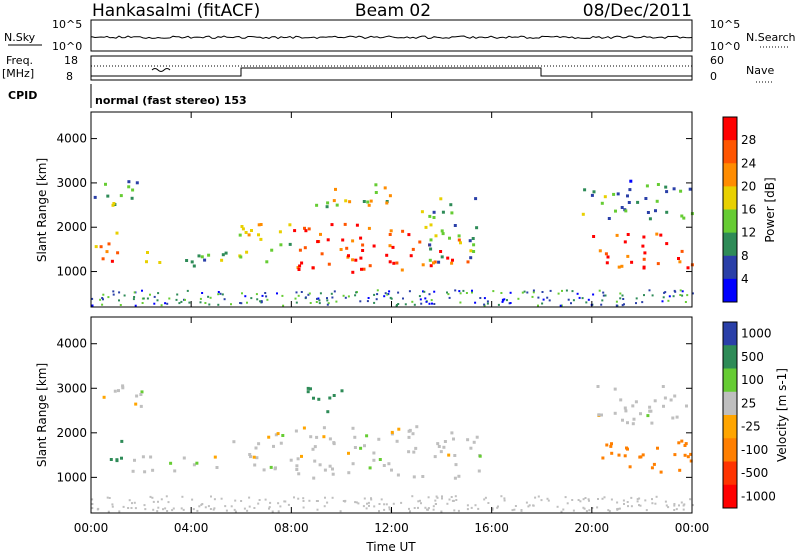 This screenshot has height=554, width=800. What do you see at coordinates (176, 11) in the screenshot?
I see `station-title: Hankasalmi (fitACF)` at bounding box center [176, 11].